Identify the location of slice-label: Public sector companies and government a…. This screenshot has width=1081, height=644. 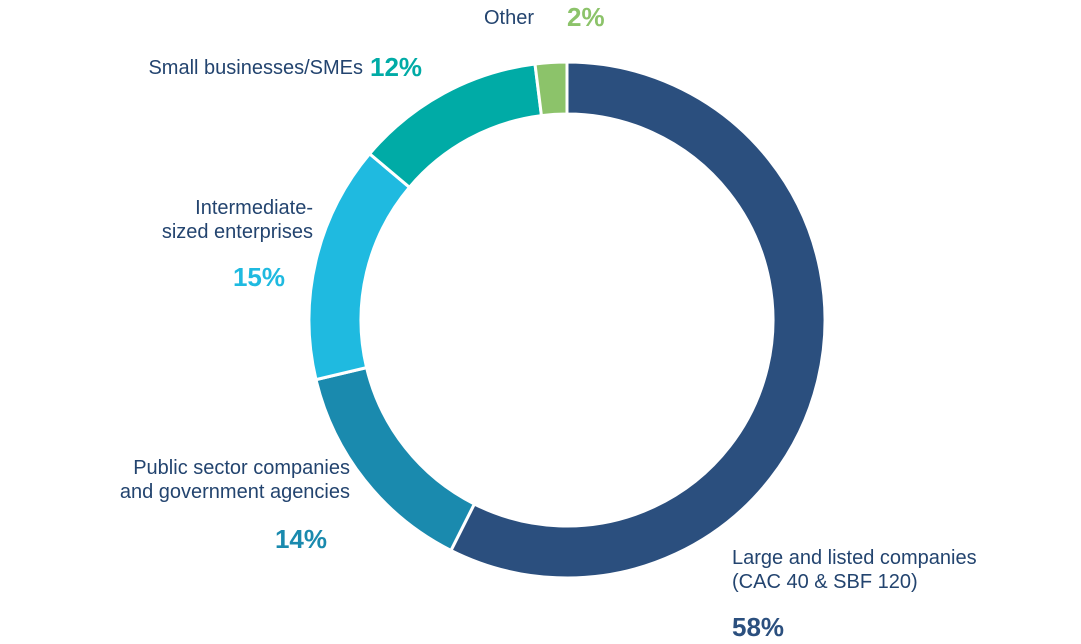
(234, 480).